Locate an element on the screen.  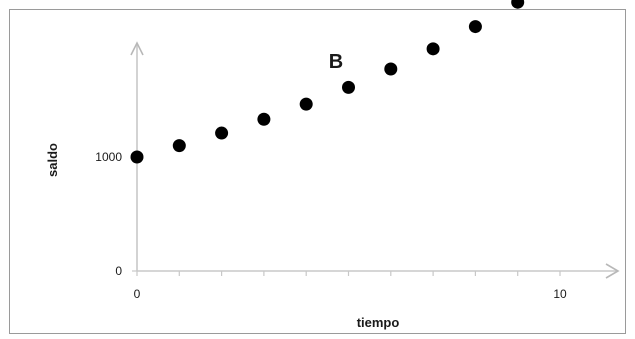
chart-title: B is located at coordinates (336, 62).